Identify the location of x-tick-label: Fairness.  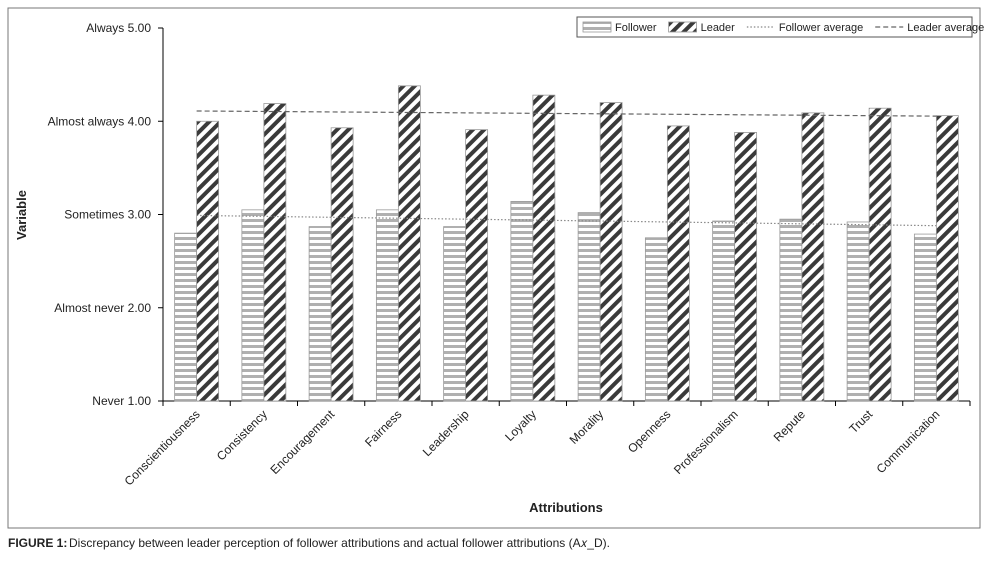
(383, 428).